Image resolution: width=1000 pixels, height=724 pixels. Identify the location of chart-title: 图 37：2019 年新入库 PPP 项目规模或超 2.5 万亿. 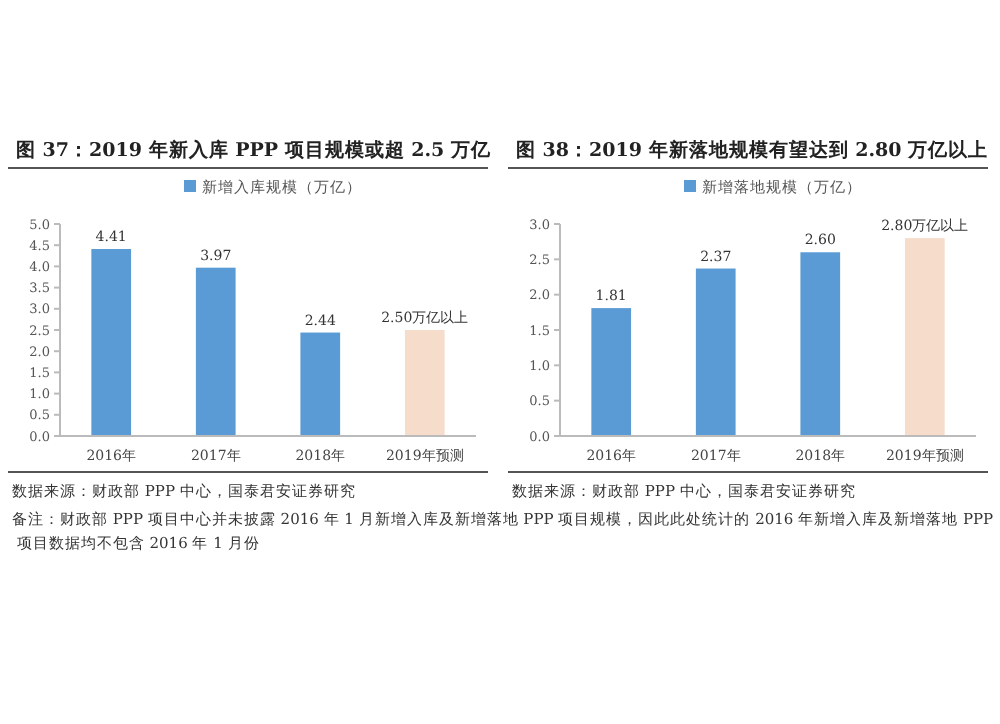
(254, 150).